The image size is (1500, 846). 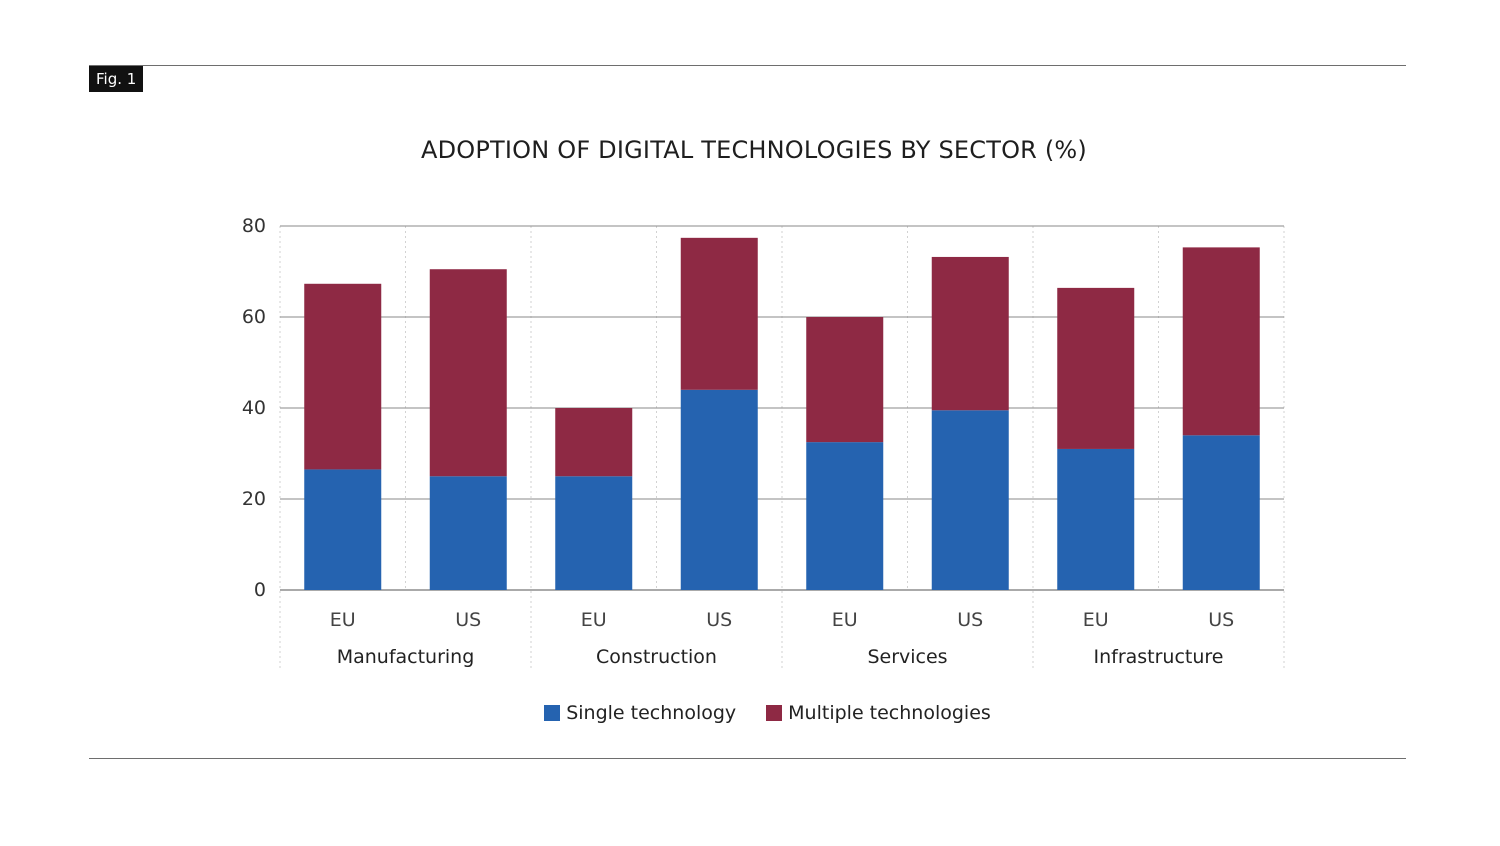 What do you see at coordinates (889, 713) in the screenshot?
I see `legend-label-multiple: Multiple technologies` at bounding box center [889, 713].